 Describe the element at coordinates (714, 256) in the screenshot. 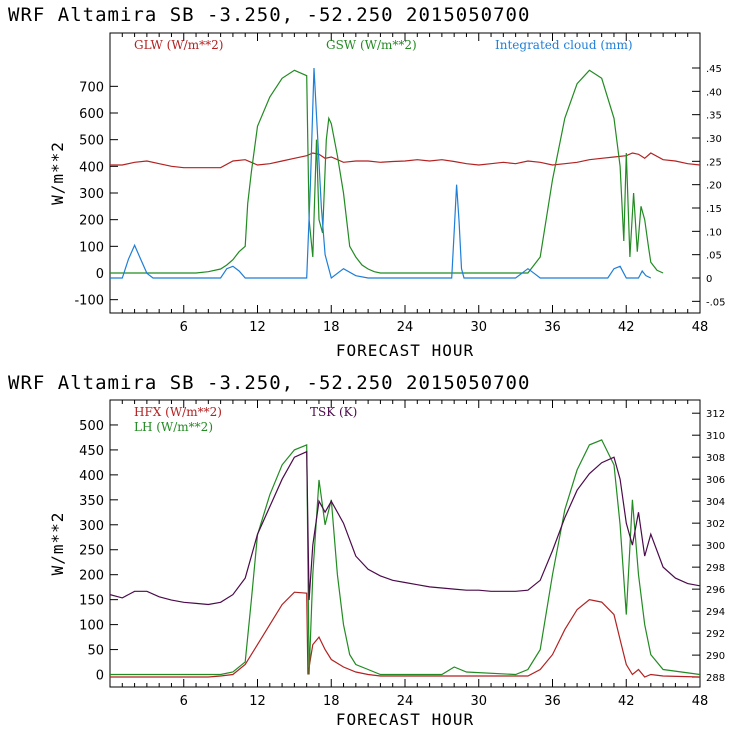

I see `y2-tick-label: .05` at that location.